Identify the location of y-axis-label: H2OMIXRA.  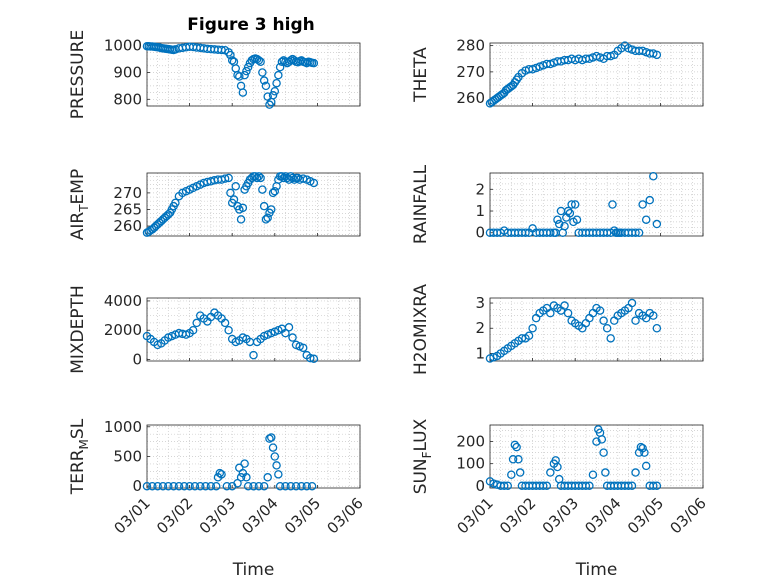
(421, 329).